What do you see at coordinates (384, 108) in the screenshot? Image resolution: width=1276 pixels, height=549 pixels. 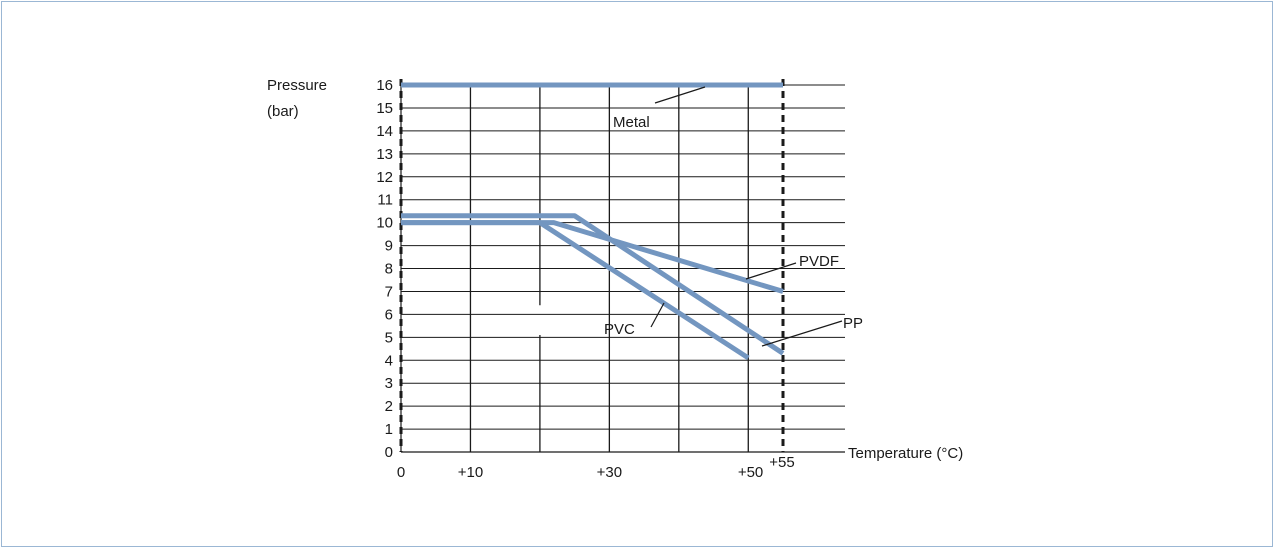 I see `y-tick-15: 15` at bounding box center [384, 108].